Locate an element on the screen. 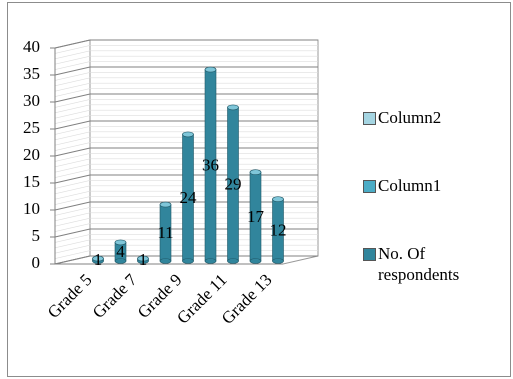  data-label: 17 is located at coordinates (256, 216).